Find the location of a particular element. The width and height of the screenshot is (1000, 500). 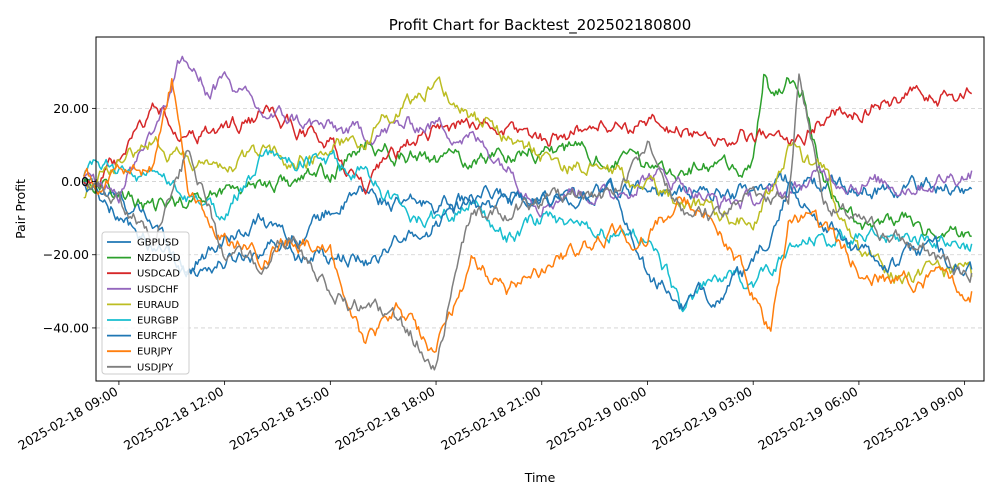

y-tick-label: 20.00 is located at coordinates (71, 108).